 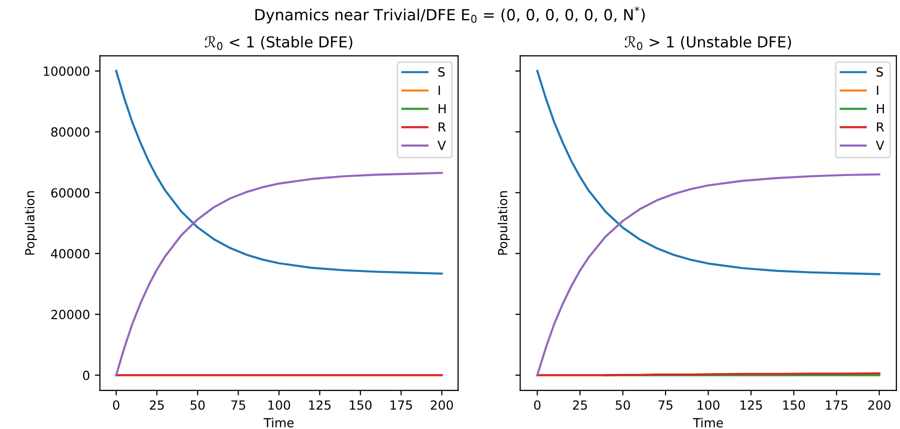 What do you see at coordinates (86, 375) in the screenshot?
I see `y-tick-label: 0` at bounding box center [86, 375].